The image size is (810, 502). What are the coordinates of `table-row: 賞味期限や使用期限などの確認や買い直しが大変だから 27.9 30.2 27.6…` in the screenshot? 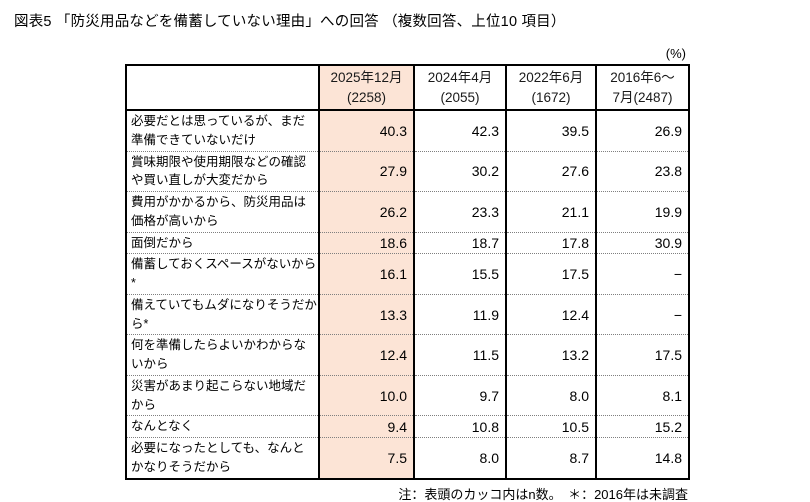 It's located at (407, 171).